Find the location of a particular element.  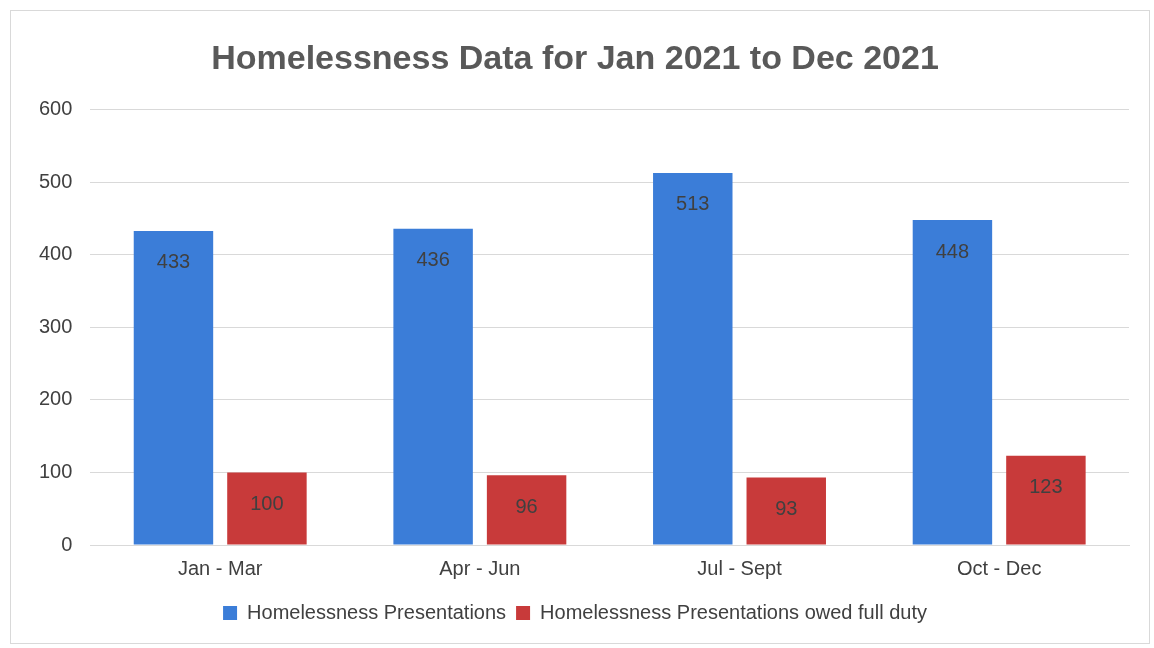

legend-label: Homelessness Presentations is located at coordinates (377, 611).